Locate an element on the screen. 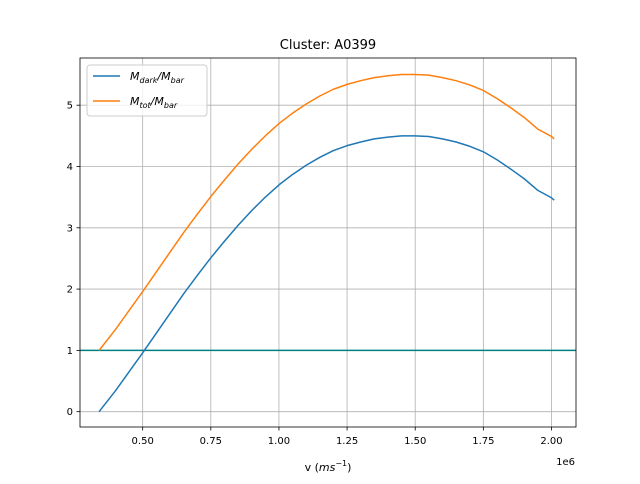 The width and height of the screenshot is (640, 484). x-axis-offset-label: 1e6 is located at coordinates (565, 462).